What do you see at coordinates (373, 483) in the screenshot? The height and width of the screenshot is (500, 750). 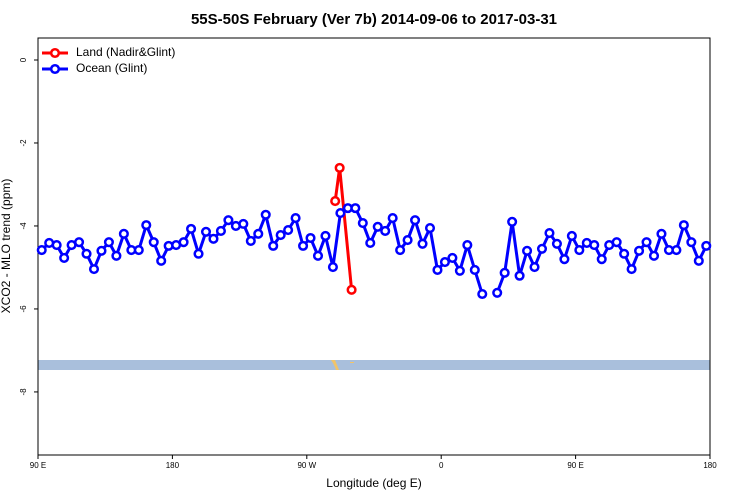 I see `x-axis-label: Longitude (deg E)` at bounding box center [373, 483].